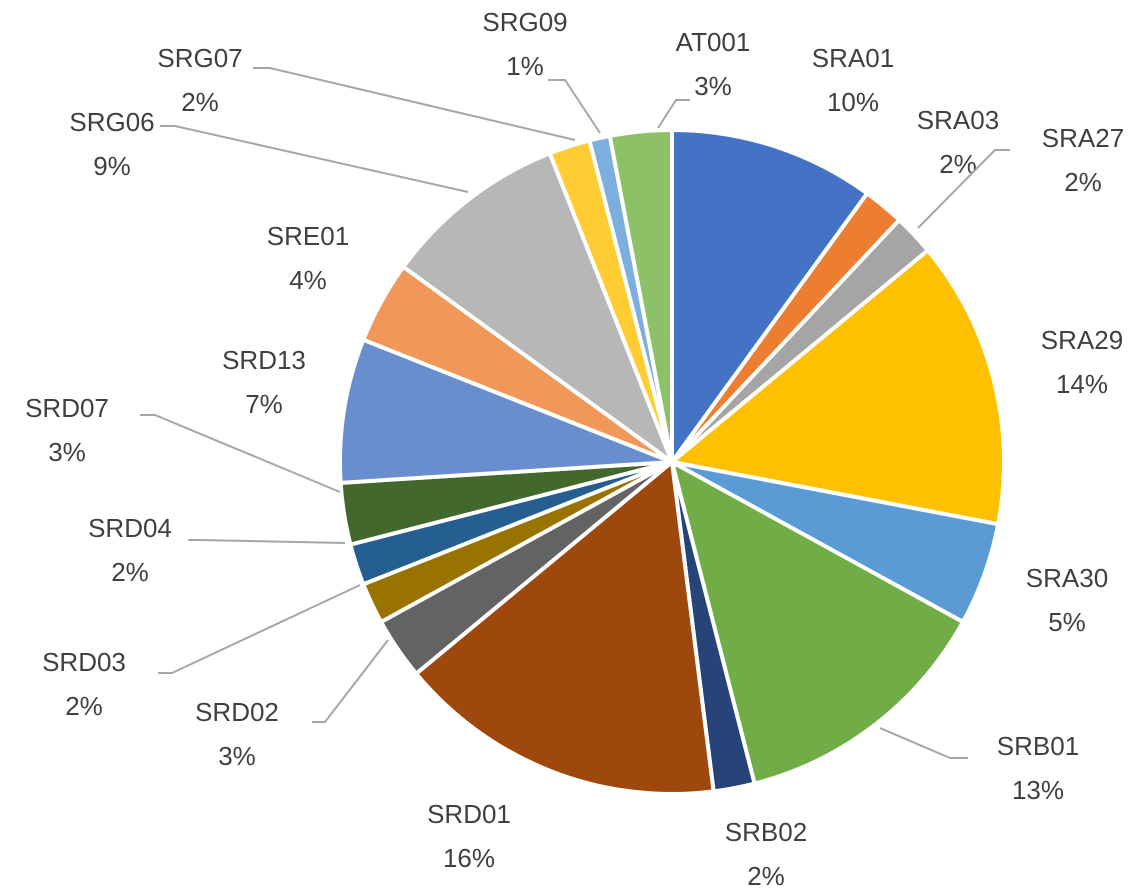 The height and width of the screenshot is (896, 1140). Describe the element at coordinates (1082, 384) in the screenshot. I see `slice-value-label: 14%` at that location.